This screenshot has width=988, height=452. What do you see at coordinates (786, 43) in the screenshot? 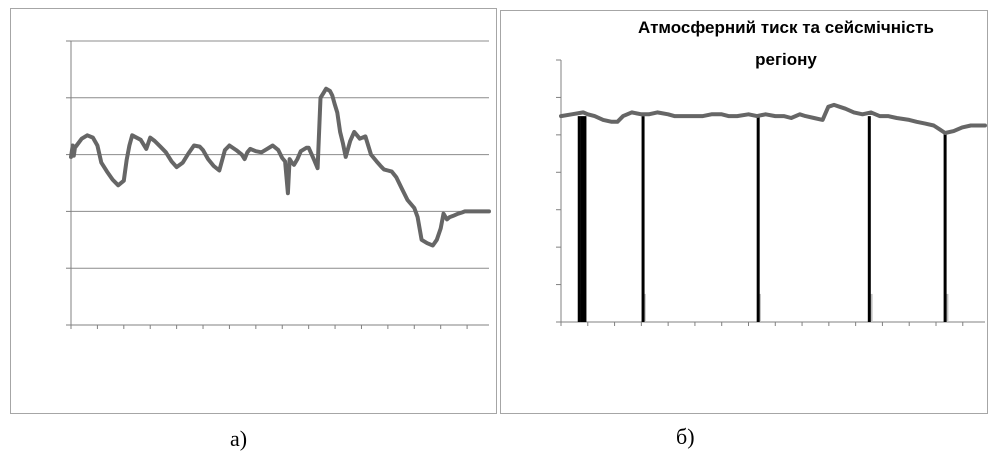
I see `chart-b-title: Атмосферний тиск та сейсмічність регіону` at bounding box center [786, 43].